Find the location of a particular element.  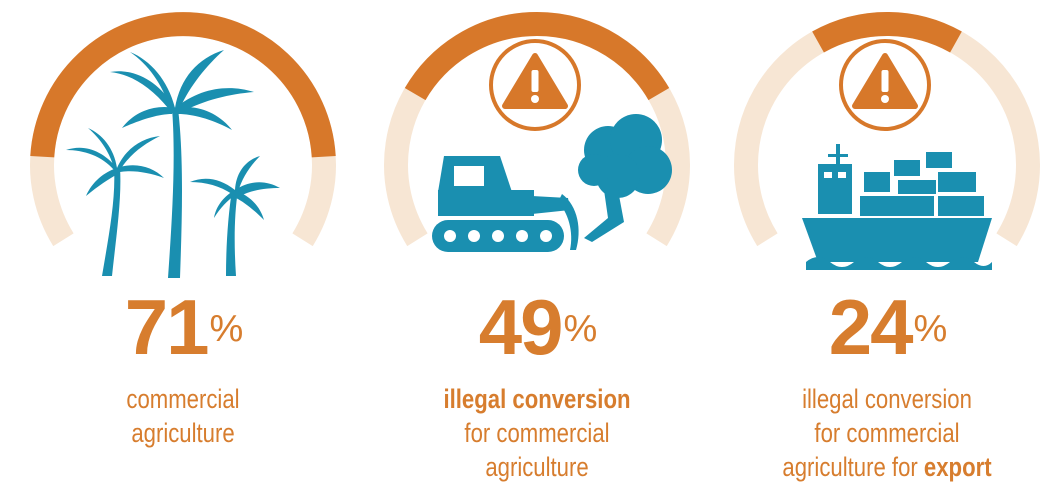

cargo-ship-icon is located at coordinates (897, 207).